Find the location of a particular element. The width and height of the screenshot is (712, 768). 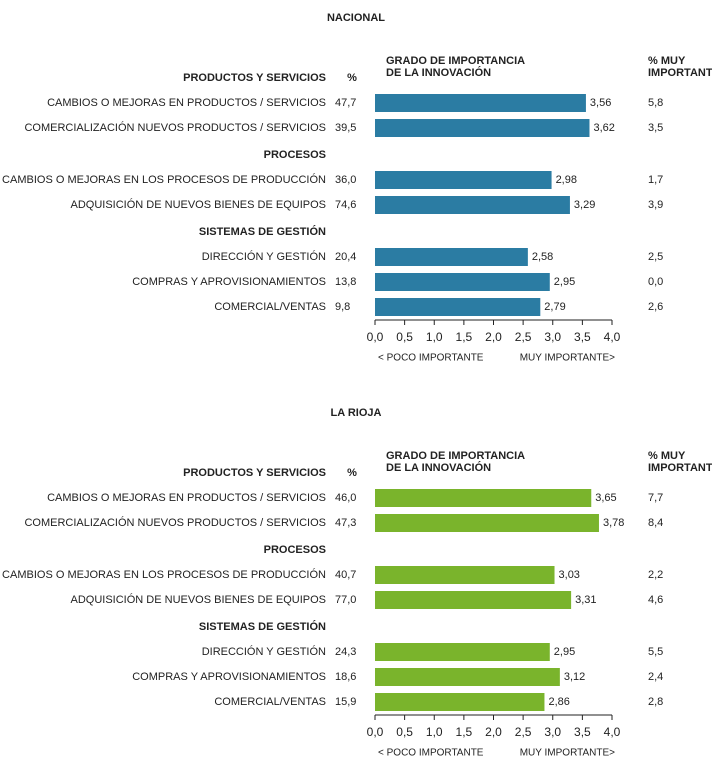

very-label: 1,7 is located at coordinates (655, 180).